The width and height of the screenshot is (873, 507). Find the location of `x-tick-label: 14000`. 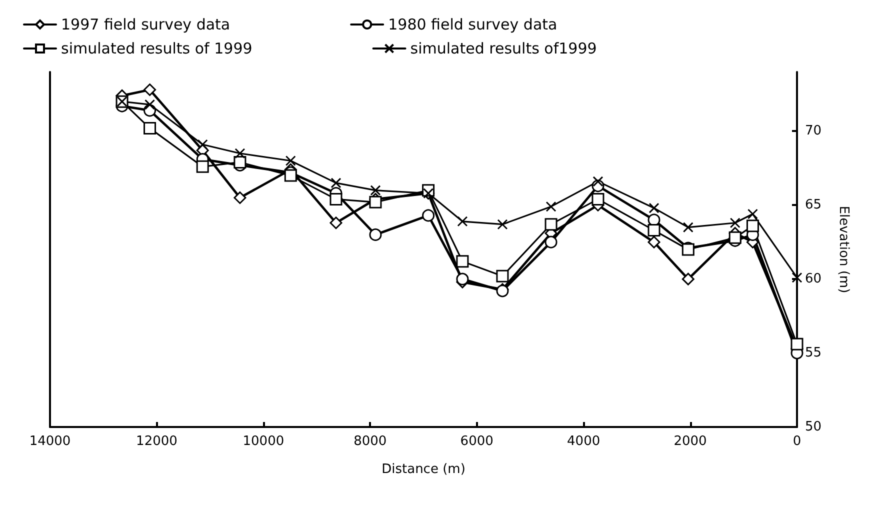

x-tick-label: 14000 is located at coordinates (50, 441).